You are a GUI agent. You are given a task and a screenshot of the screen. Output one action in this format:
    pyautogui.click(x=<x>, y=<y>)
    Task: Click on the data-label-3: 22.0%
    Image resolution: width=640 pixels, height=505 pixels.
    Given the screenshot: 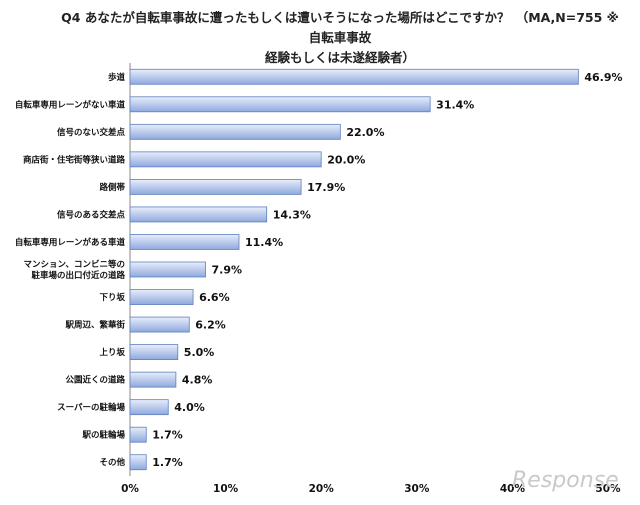 What is the action you would take?
    pyautogui.click(x=365, y=132)
    